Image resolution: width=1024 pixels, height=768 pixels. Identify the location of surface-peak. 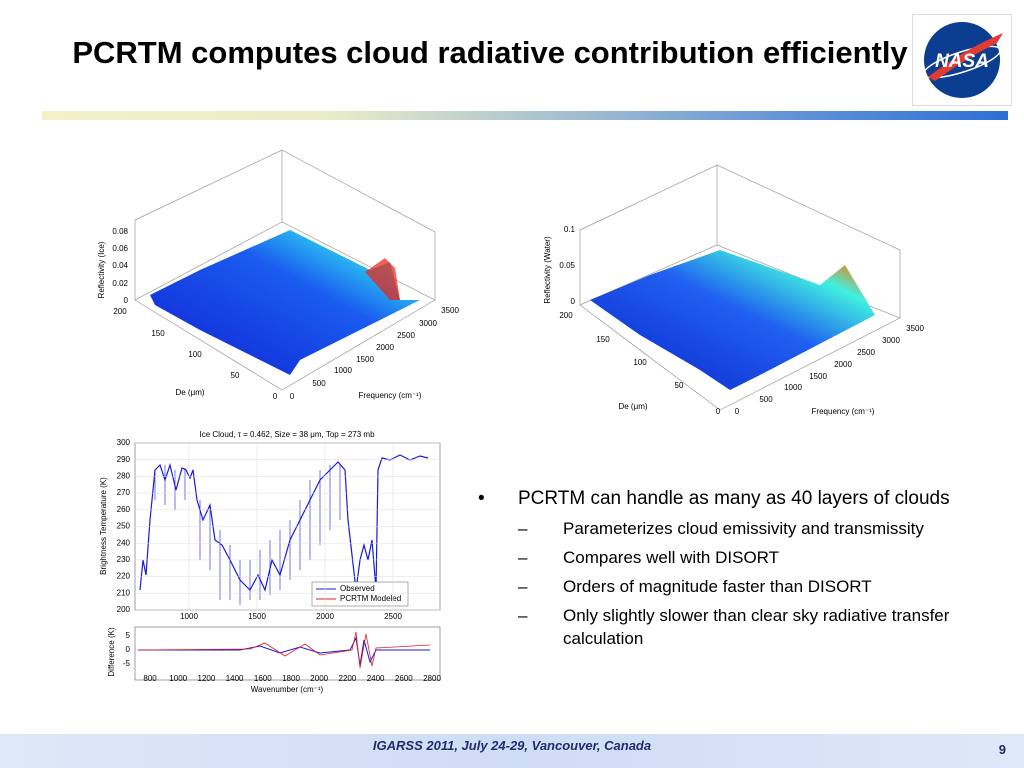
(382, 279).